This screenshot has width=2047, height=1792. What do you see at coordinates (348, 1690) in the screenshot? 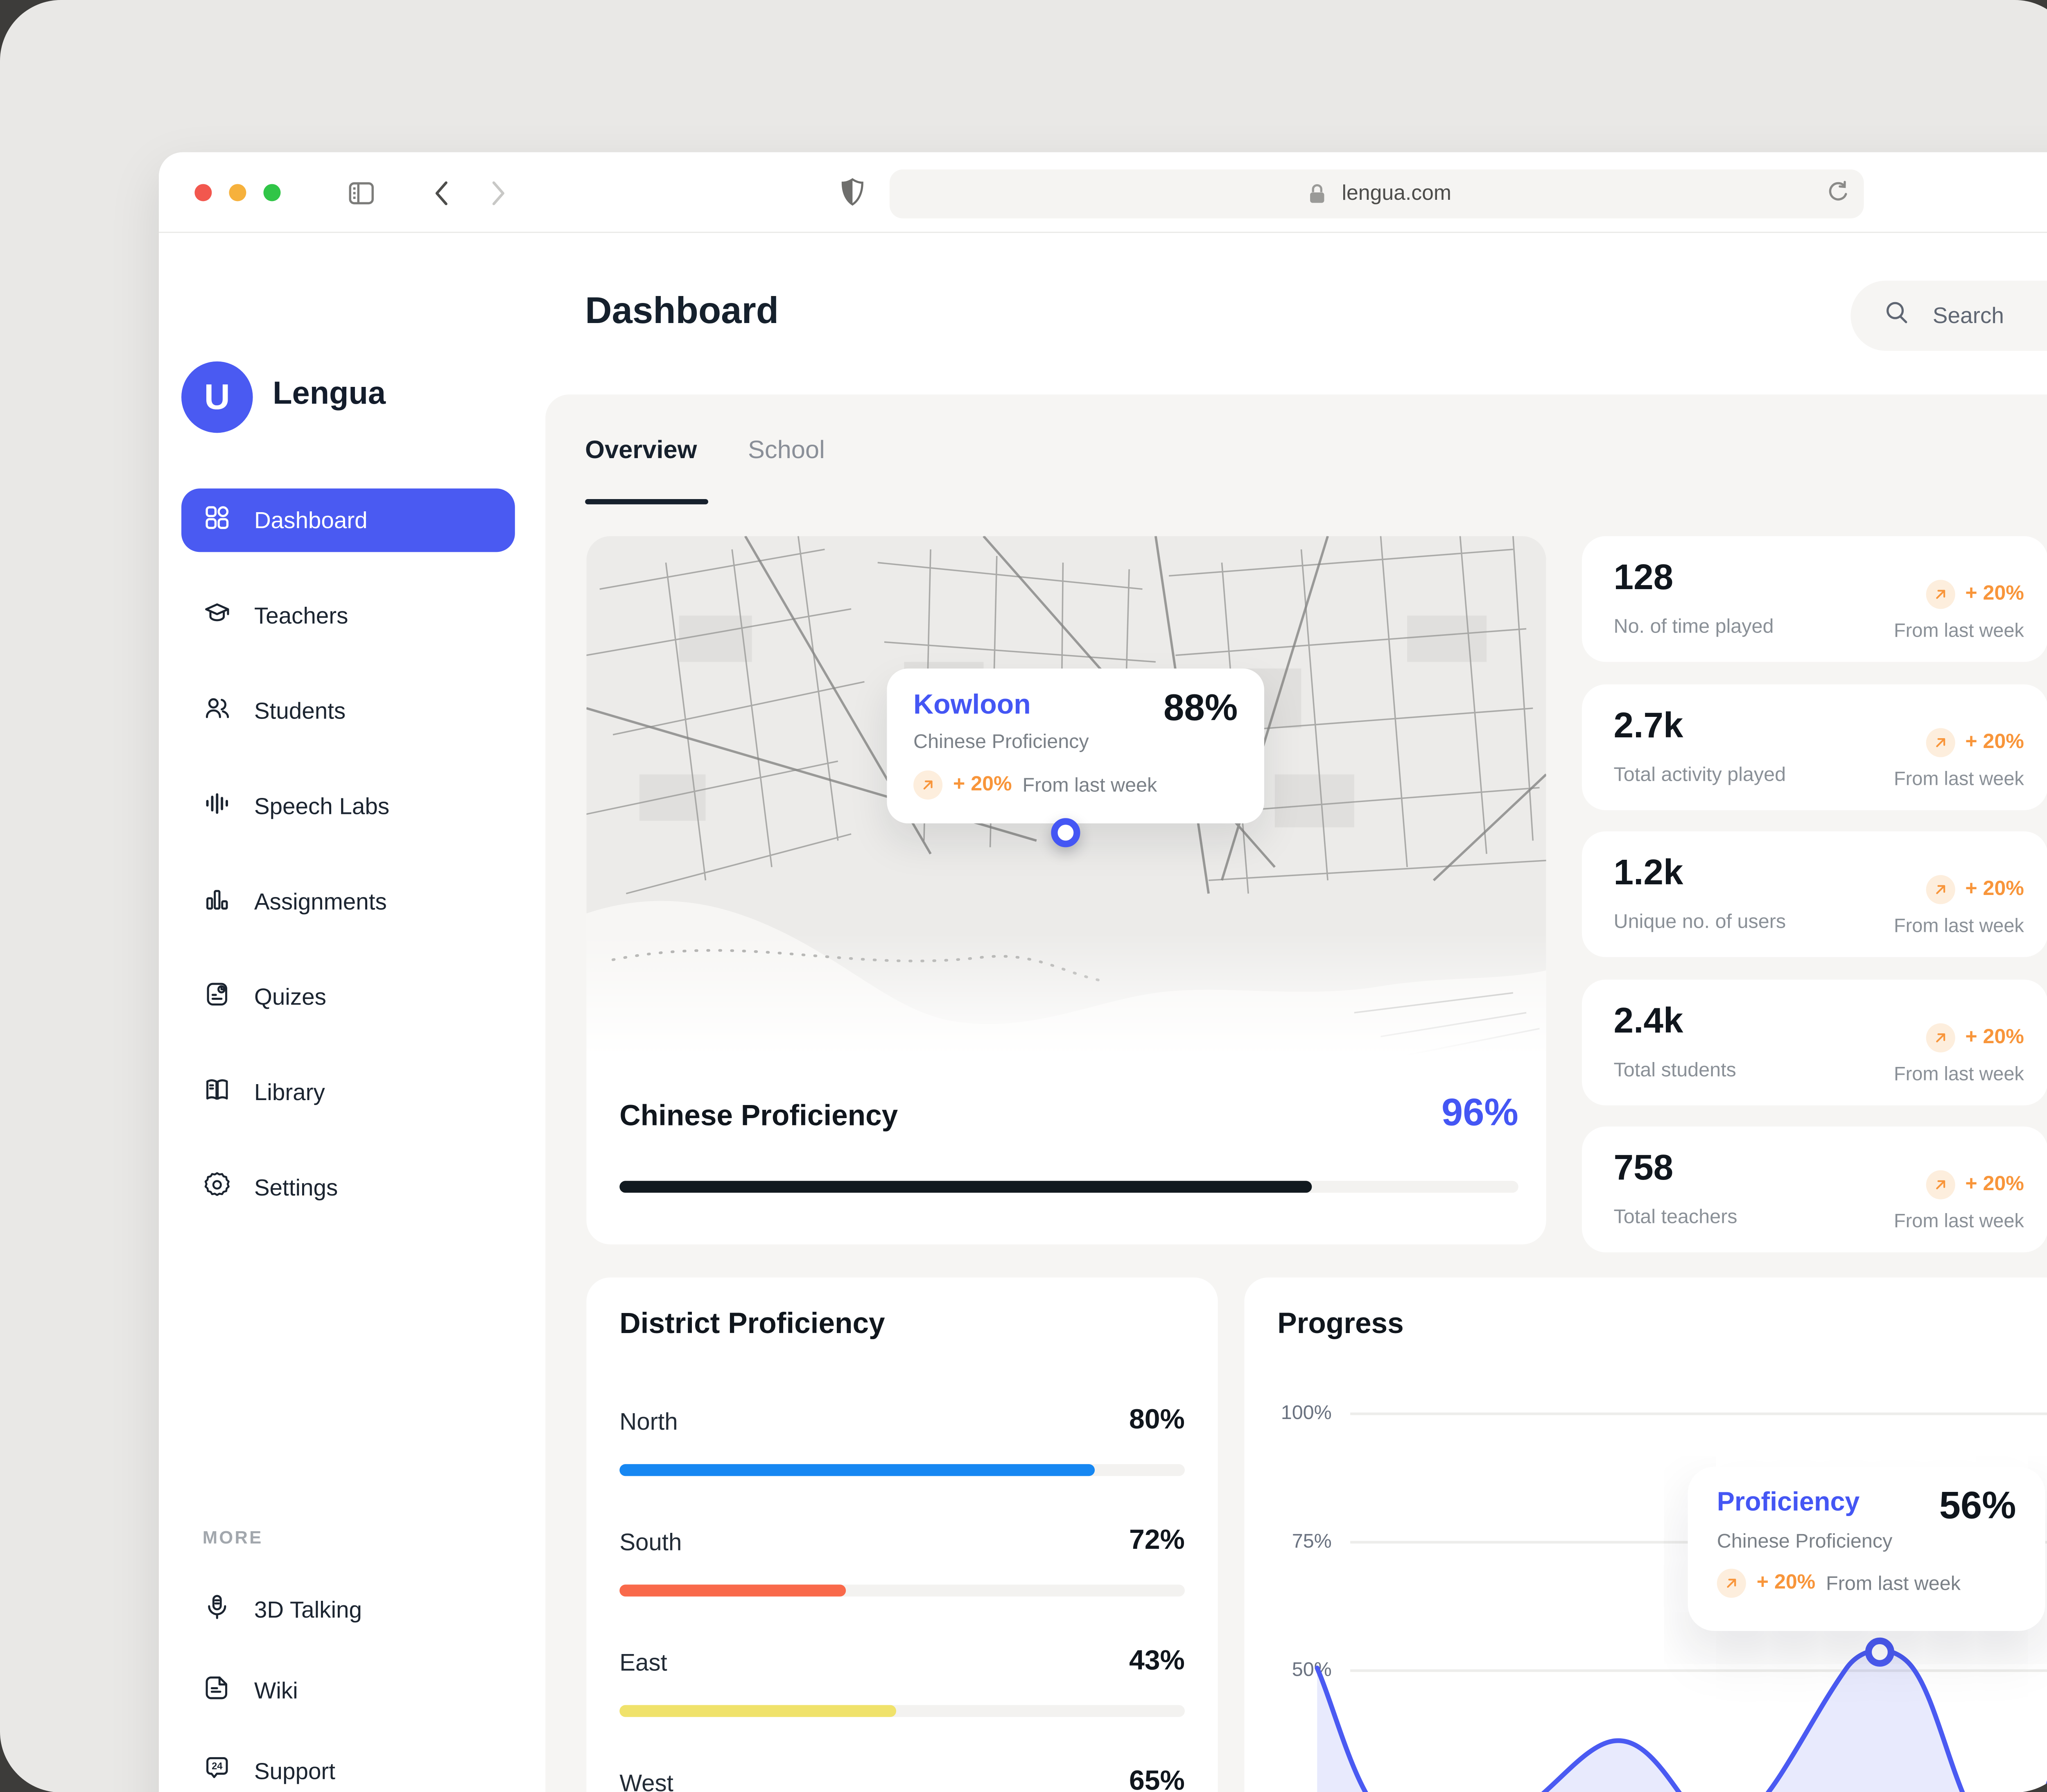
I see `sidebar-item-wiki: Wiki` at bounding box center [348, 1690].